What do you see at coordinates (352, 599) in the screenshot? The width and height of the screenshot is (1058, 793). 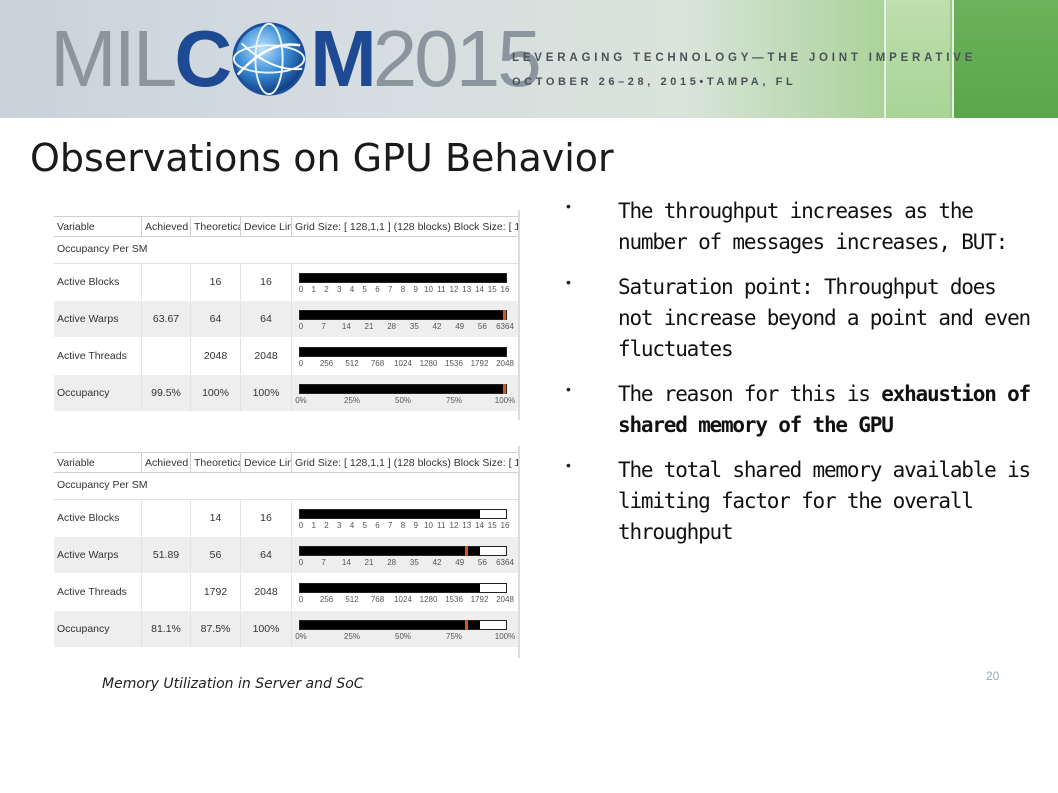 I see `tick-label: 512` at bounding box center [352, 599].